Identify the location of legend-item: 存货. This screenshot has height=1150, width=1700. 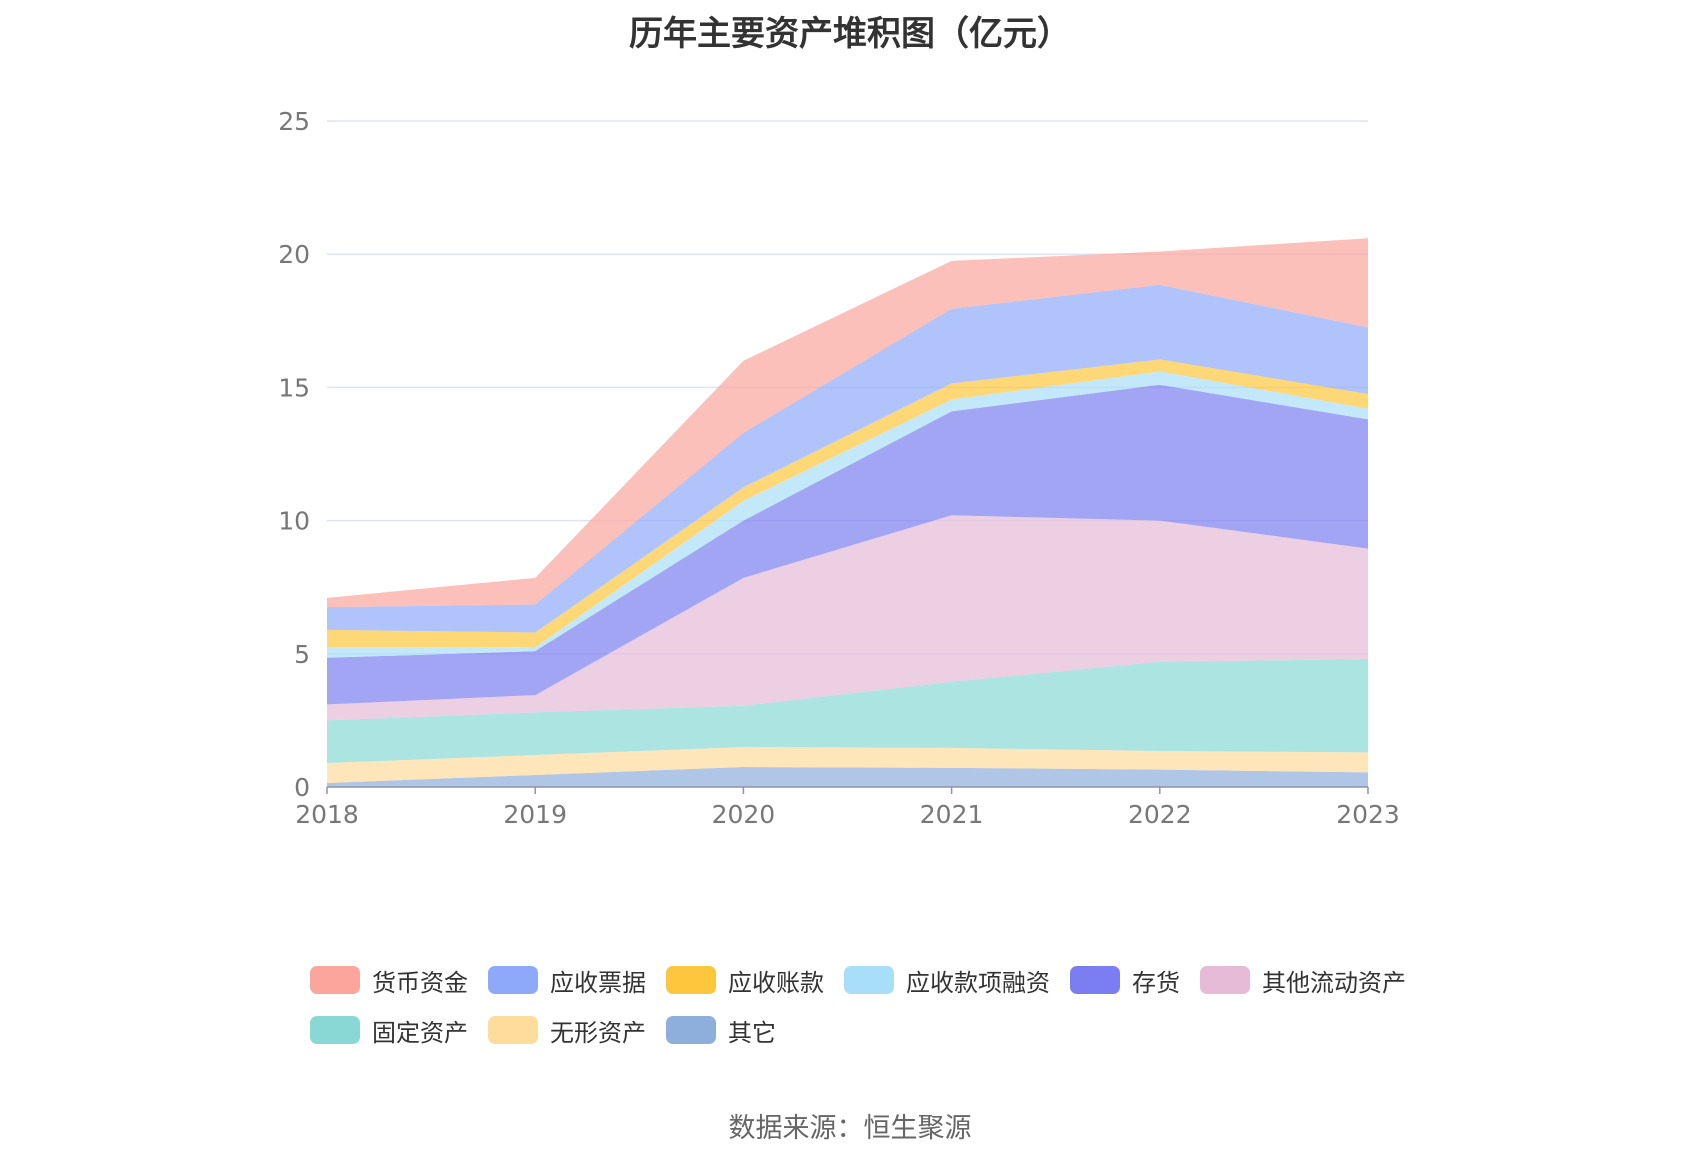
(1125, 980).